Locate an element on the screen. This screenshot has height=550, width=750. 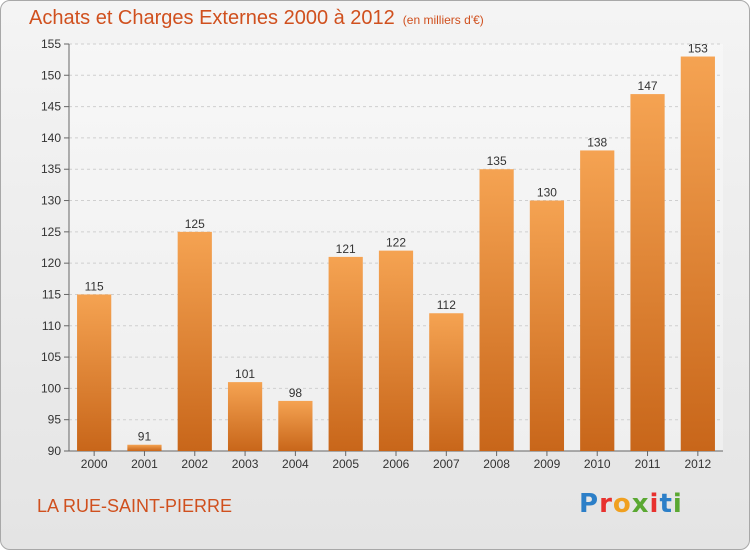
x-tick-label: 2003 is located at coordinates (245, 464).